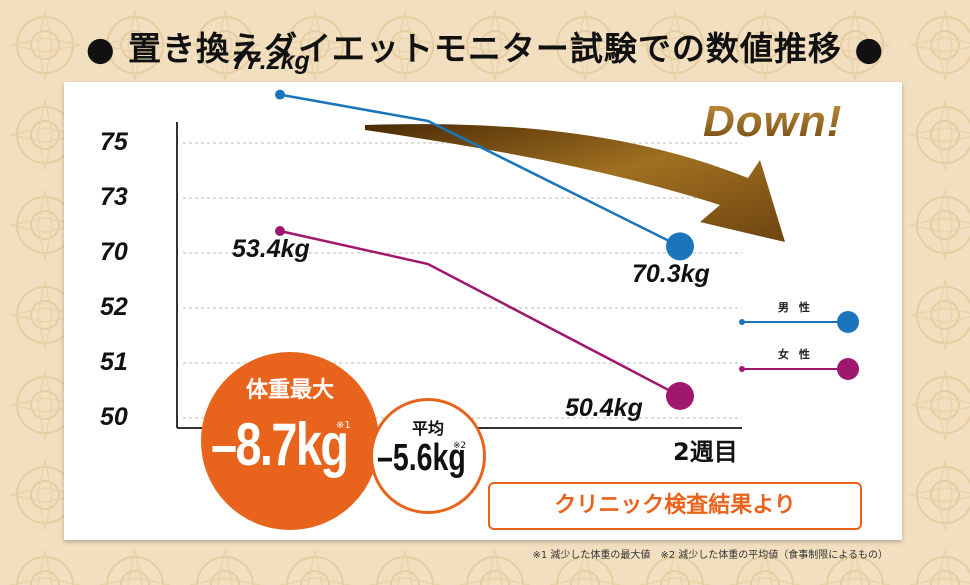 The width and height of the screenshot is (970, 585). I want to click on max-loss-note: ※1, so click(343, 425).